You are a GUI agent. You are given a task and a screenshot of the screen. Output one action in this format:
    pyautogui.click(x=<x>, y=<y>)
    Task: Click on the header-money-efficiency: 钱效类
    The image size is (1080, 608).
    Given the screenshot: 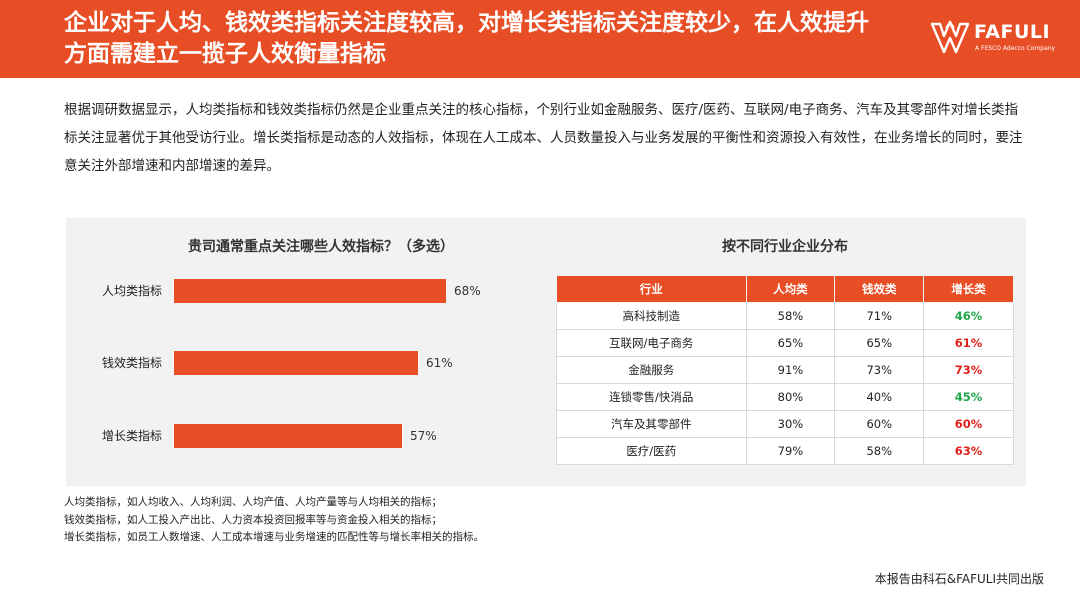 What is the action you would take?
    pyautogui.click(x=879, y=289)
    